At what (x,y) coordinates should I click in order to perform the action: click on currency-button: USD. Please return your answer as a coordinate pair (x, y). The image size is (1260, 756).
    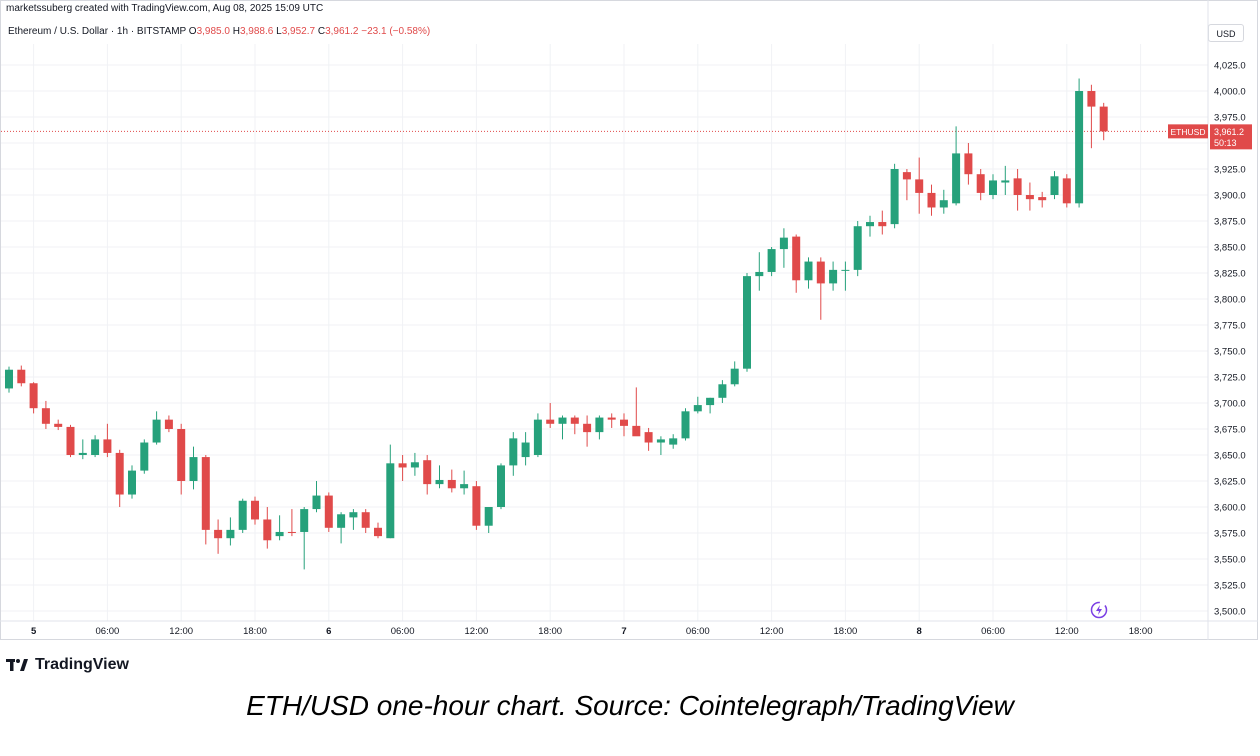
    Looking at the image, I should click on (1226, 33).